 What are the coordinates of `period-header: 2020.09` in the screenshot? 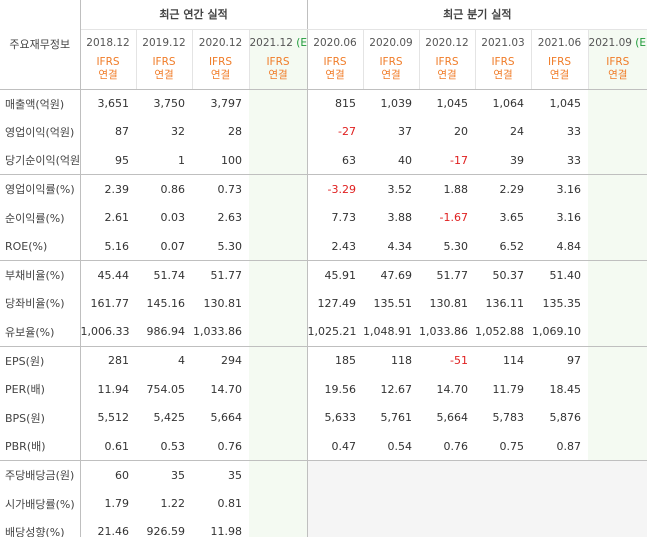 It's located at (391, 39).